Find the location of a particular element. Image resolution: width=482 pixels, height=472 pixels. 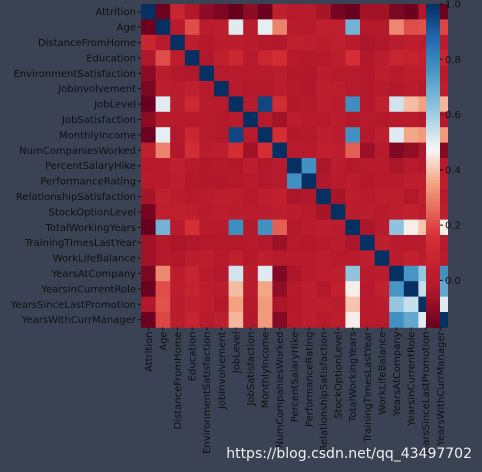

heatmap-cell-NumCompaniesWorked-JobSatisfaction is located at coordinates (251, 150).